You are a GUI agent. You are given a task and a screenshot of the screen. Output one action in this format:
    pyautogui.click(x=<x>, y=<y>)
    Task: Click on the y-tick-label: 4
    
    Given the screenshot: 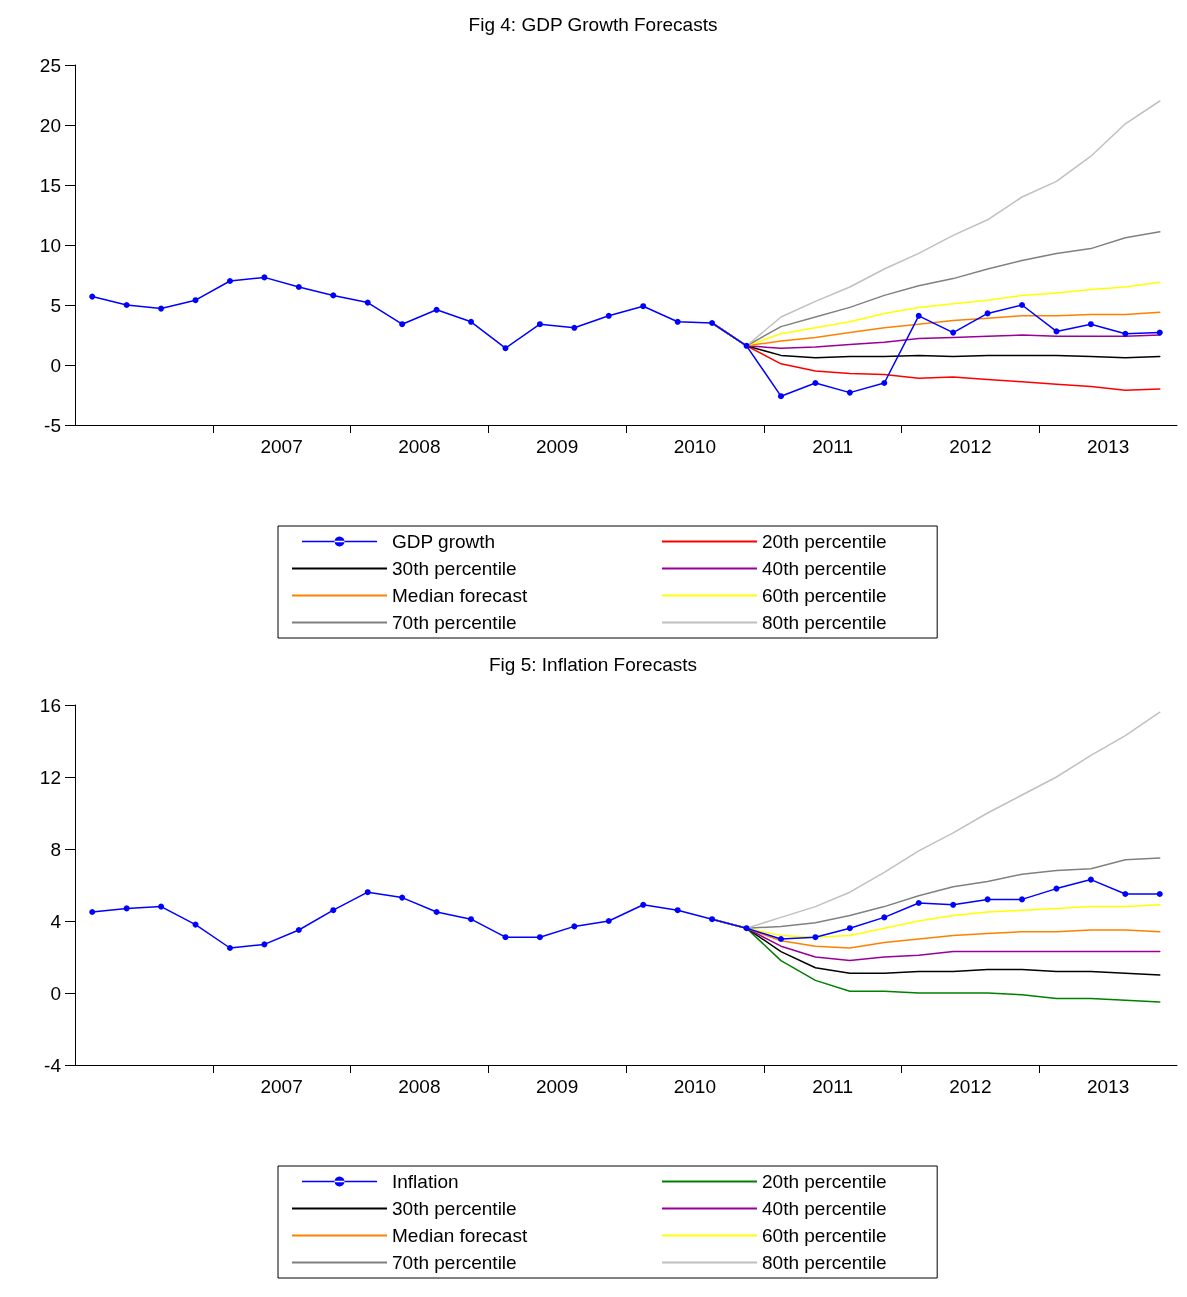 What is the action you would take?
    pyautogui.click(x=56, y=921)
    